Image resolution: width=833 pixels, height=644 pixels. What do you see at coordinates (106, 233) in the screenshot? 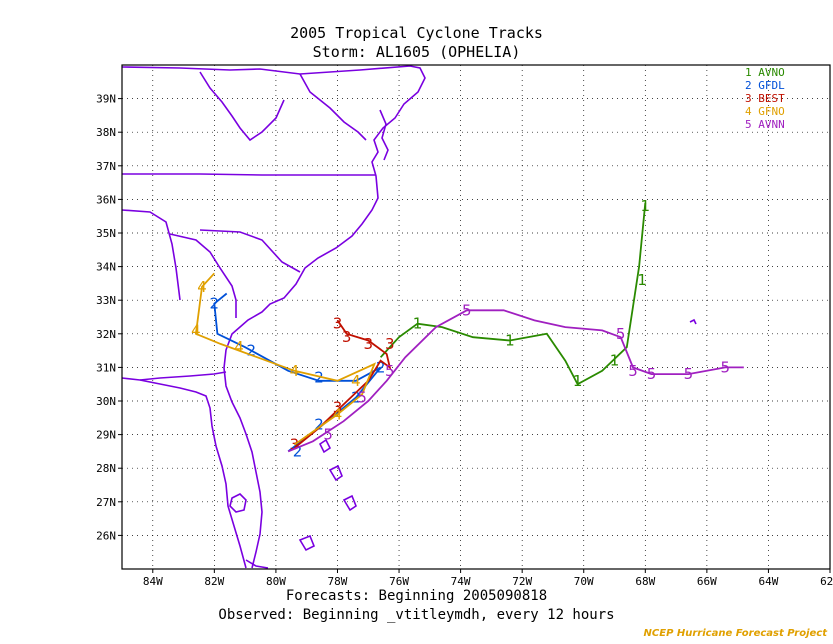
I see `lat-tick-label: 35N` at bounding box center [106, 233].